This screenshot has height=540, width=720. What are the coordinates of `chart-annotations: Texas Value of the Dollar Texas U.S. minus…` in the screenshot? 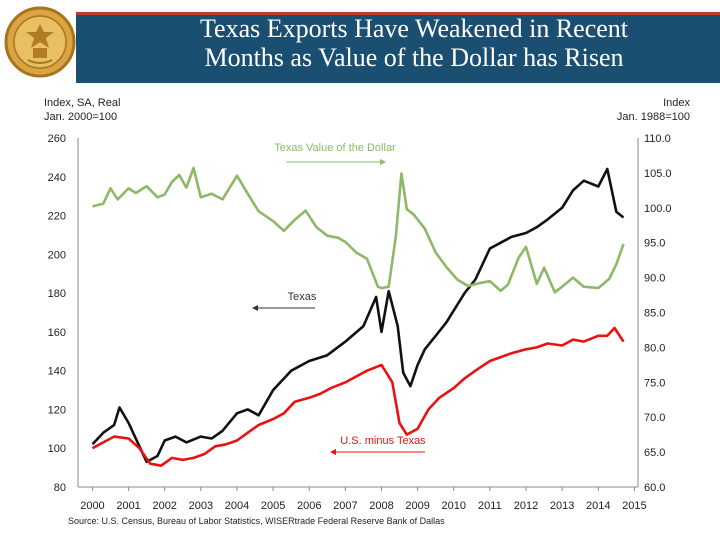 It's located at (339, 298).